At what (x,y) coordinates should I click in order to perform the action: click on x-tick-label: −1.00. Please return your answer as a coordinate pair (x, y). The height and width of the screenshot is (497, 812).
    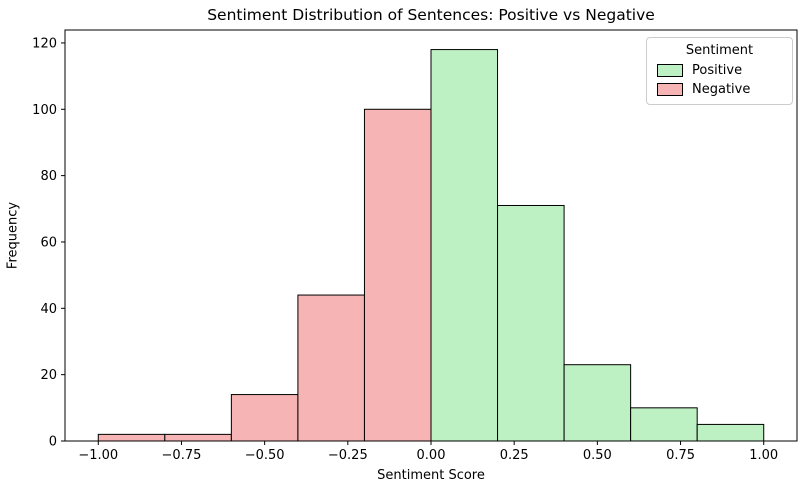
    Looking at the image, I should click on (98, 455).